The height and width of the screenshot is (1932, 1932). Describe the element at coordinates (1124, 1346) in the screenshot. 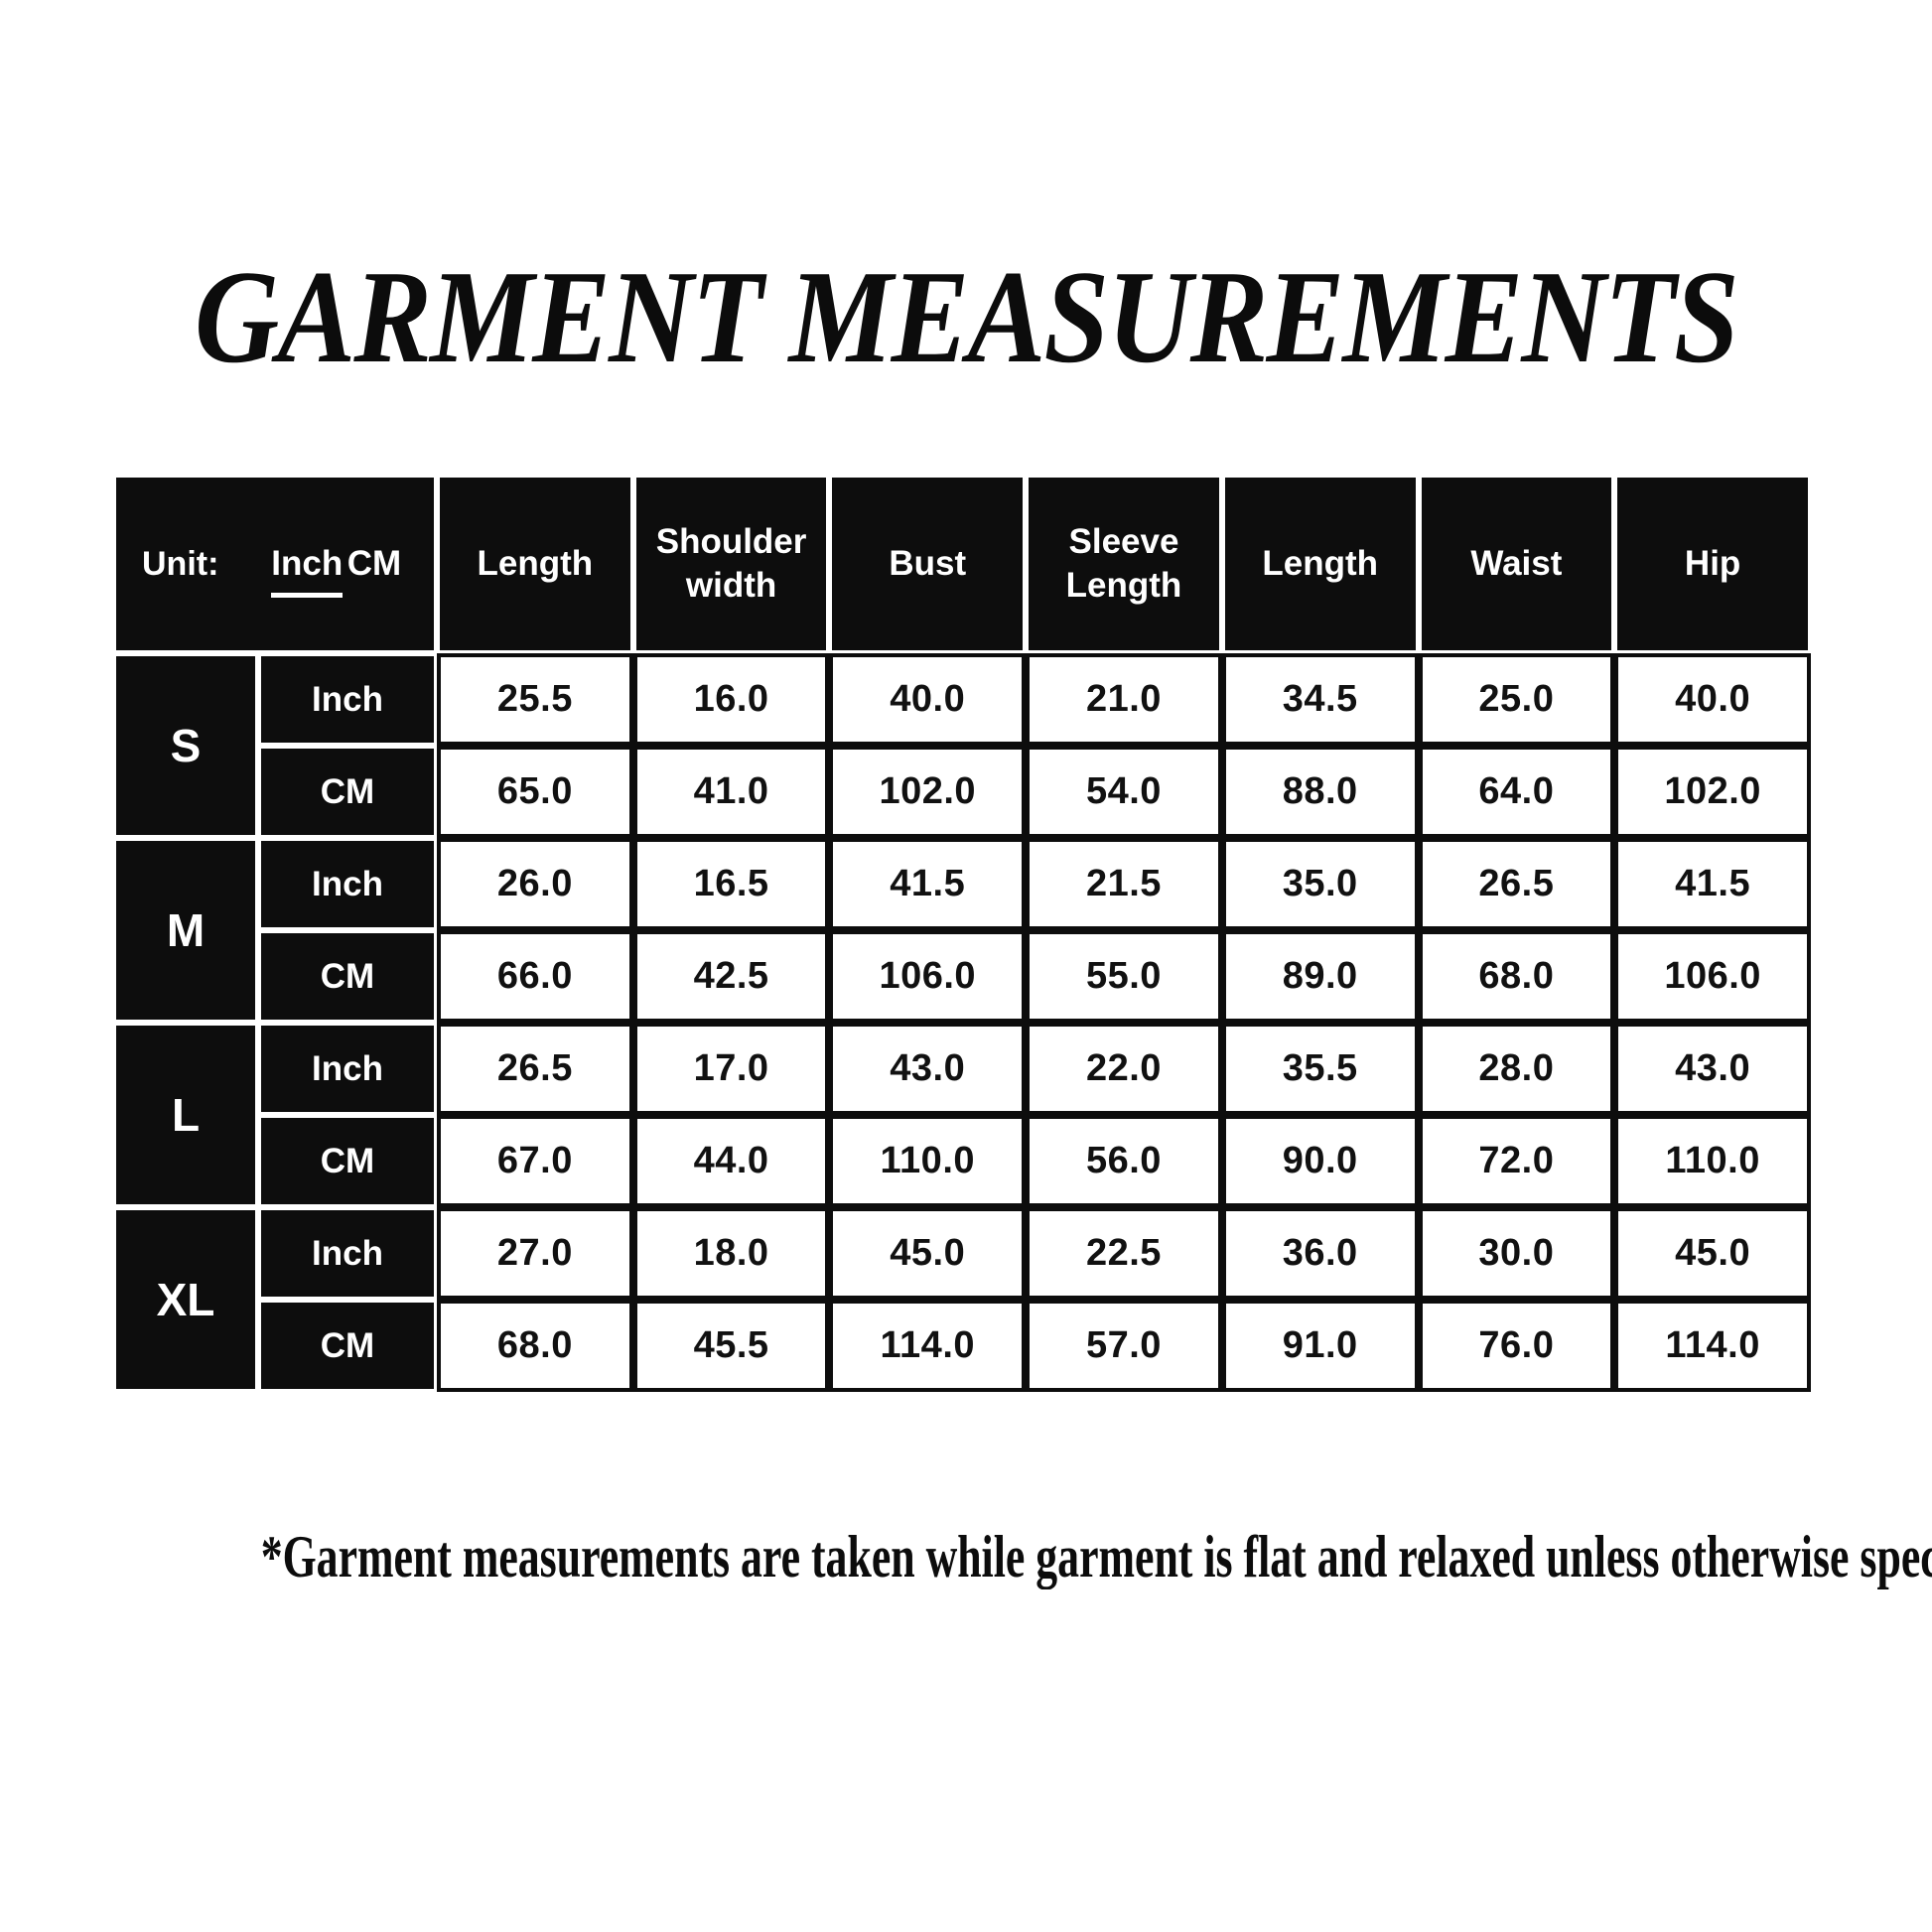

I see `measurement-value-cell: 57.0` at that location.